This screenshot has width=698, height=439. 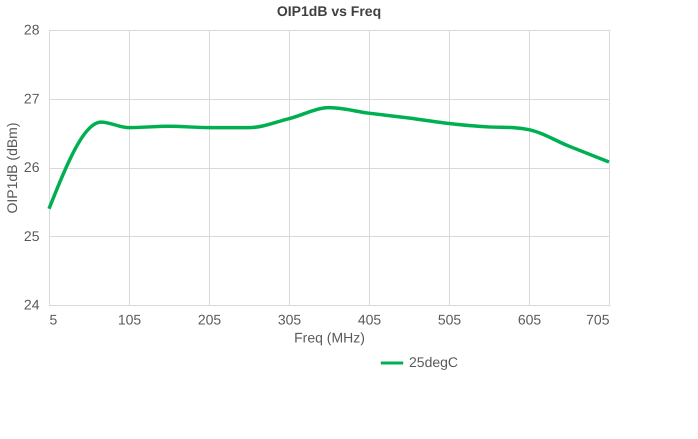 I want to click on x-tick-label: 505, so click(x=450, y=320).